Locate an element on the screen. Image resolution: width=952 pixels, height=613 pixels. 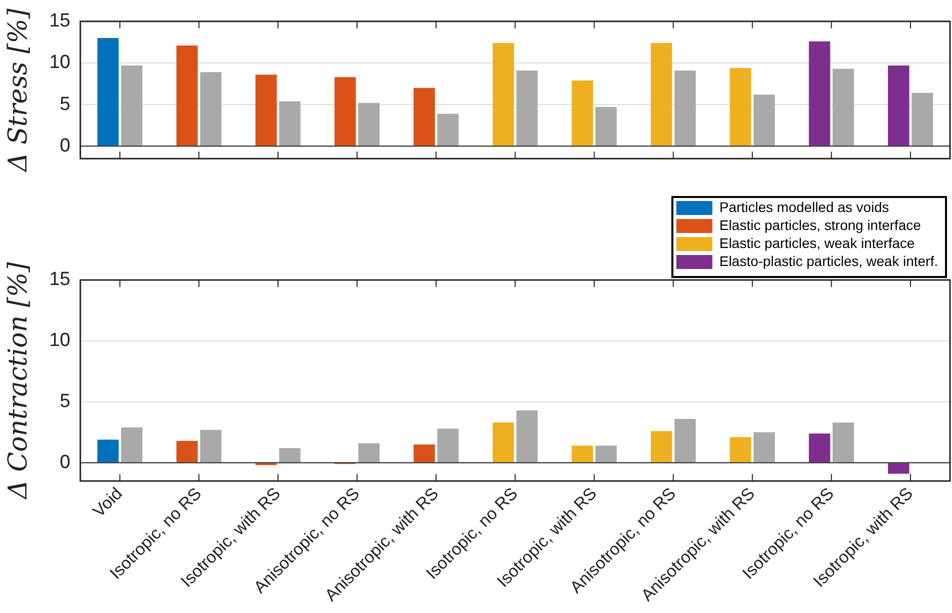
x-tick-label: Void is located at coordinates (107, 502).